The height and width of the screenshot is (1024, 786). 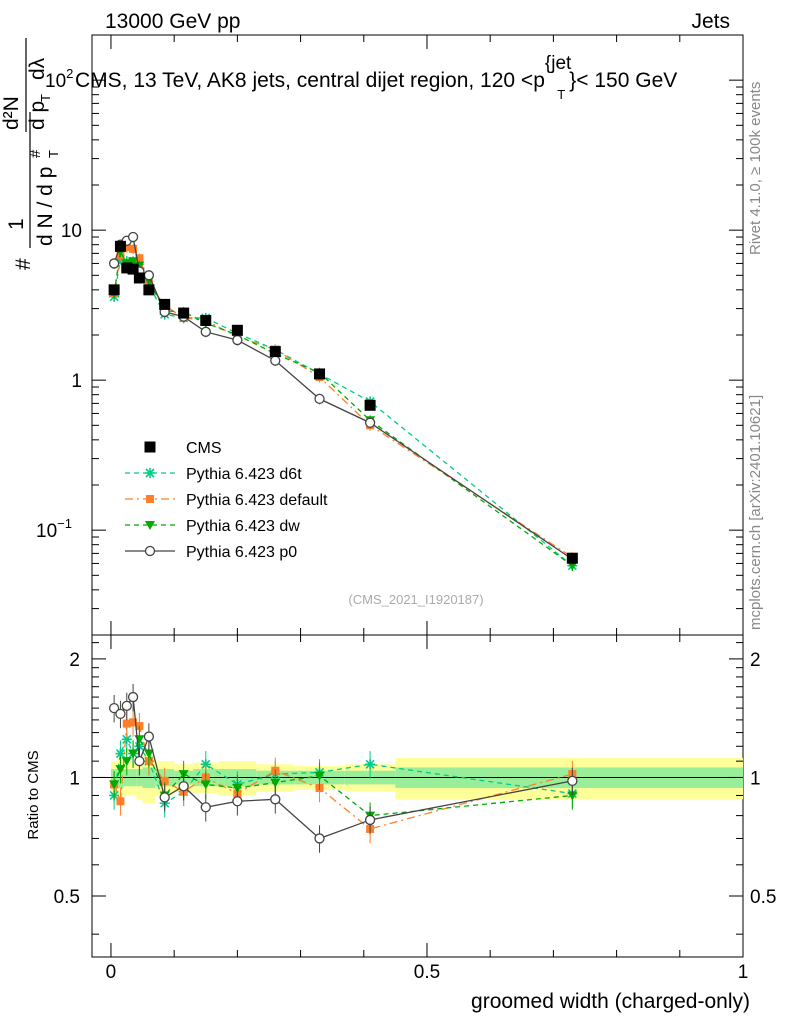 I want to click on svg-text: d N / d p, so click(x=45, y=206).